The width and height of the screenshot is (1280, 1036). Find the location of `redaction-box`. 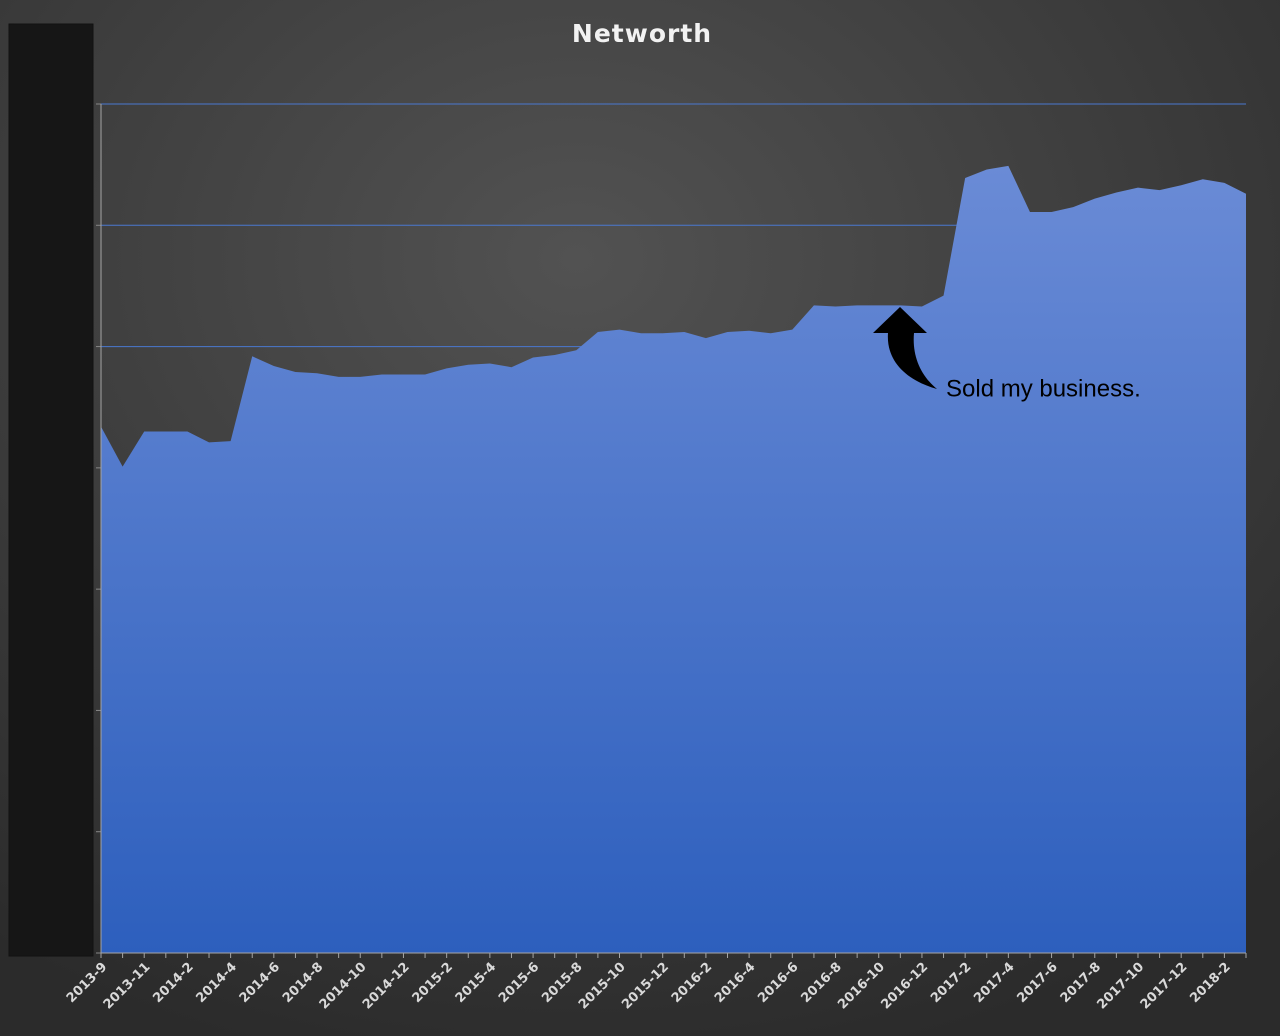

redaction-box is located at coordinates (51, 490).